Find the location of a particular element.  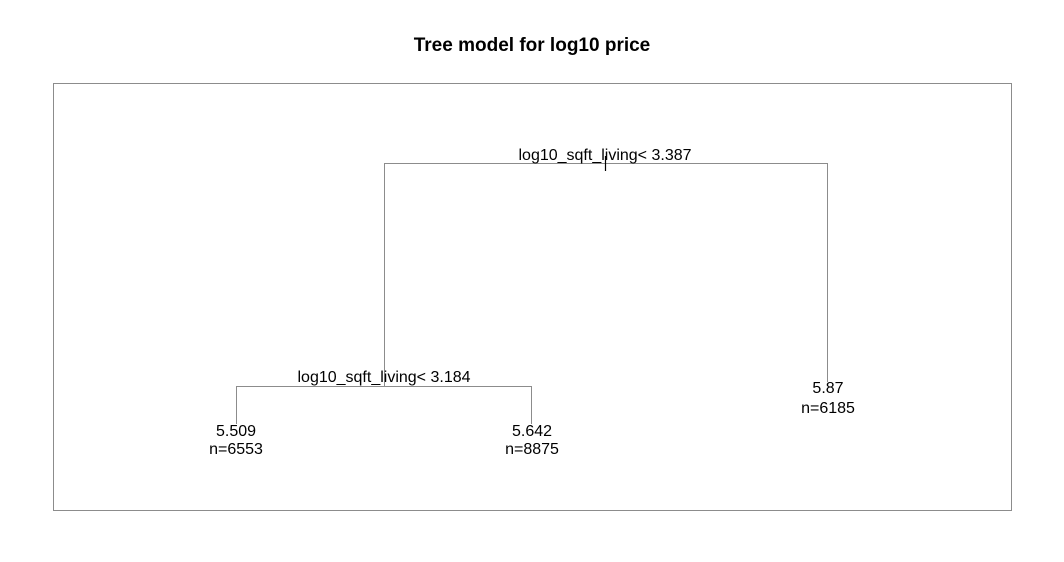

plot-title: Tree model for log10 price is located at coordinates (532, 45).